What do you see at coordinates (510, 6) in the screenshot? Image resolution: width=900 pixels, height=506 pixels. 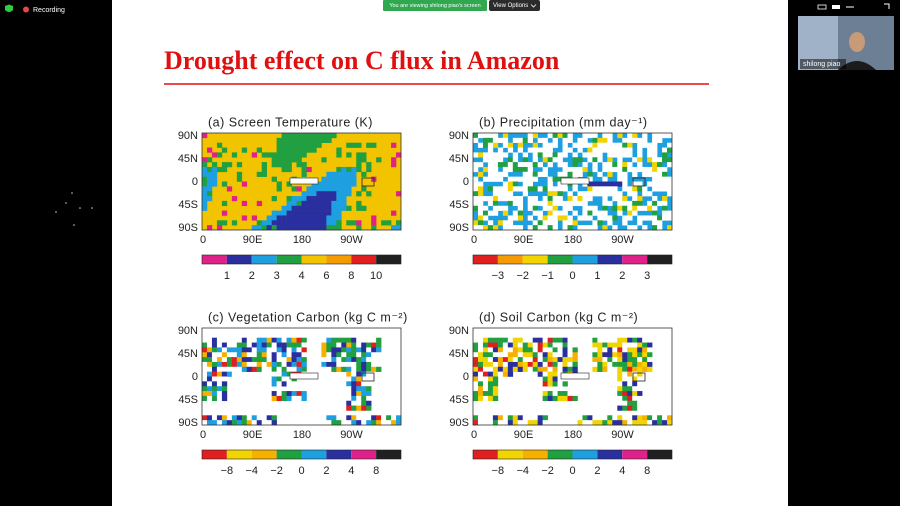 I see `view-options-label: View Options` at bounding box center [510, 6].